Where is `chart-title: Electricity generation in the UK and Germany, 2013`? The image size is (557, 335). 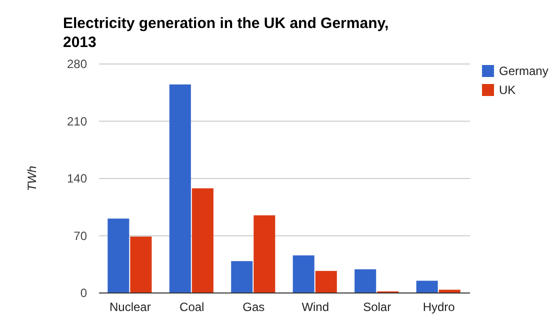
chart-title: Electricity generation in the UK and Germany, 2013 is located at coordinates (226, 33).